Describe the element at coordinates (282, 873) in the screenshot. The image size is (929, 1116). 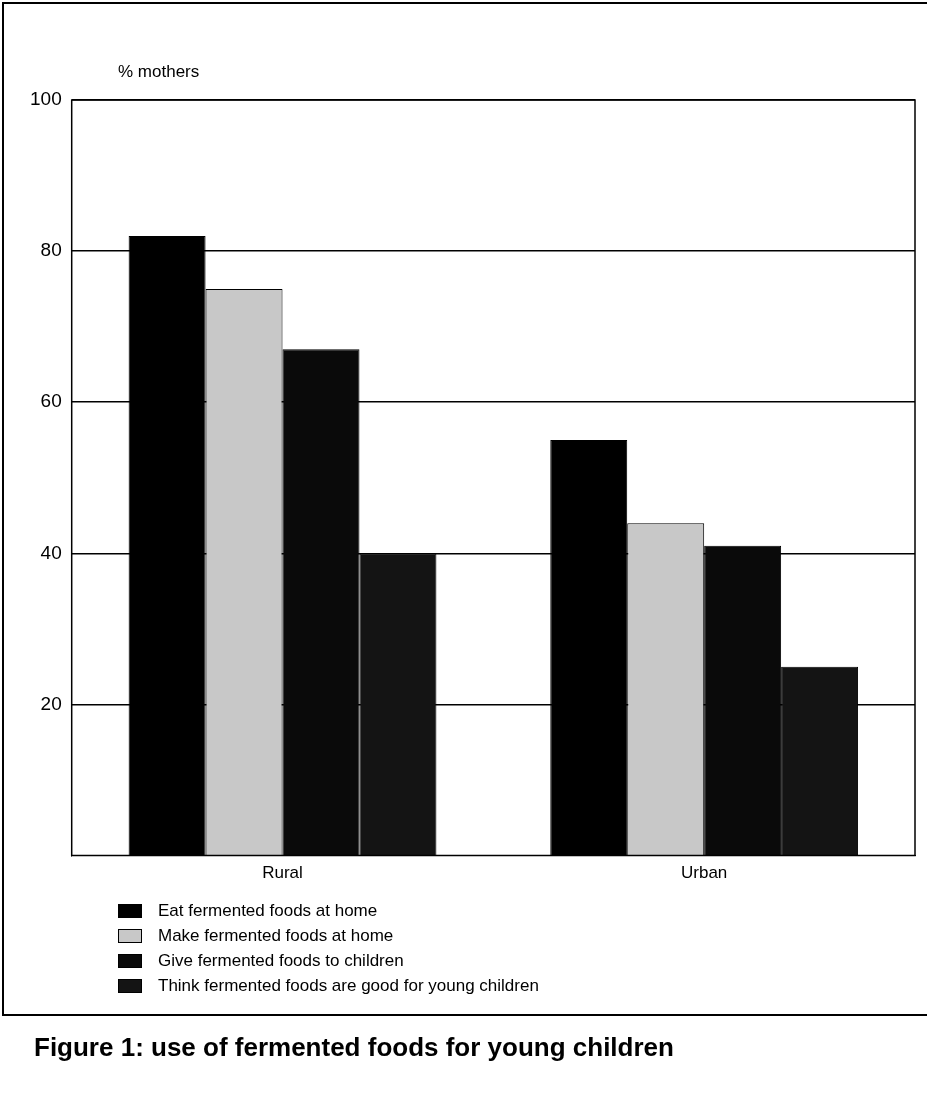
I see `x-tick-label: Rural` at that location.